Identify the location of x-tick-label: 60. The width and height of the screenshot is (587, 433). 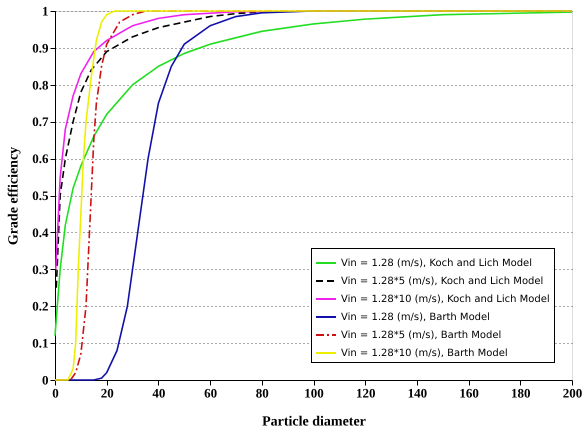
(211, 393).